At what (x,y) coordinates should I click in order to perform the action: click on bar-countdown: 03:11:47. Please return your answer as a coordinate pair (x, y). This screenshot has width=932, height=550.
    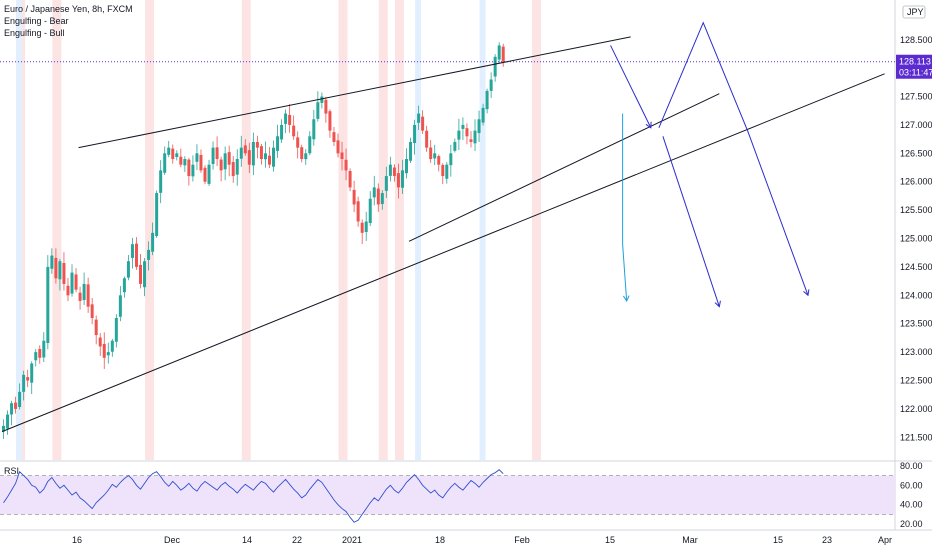
    Looking at the image, I should click on (915, 73).